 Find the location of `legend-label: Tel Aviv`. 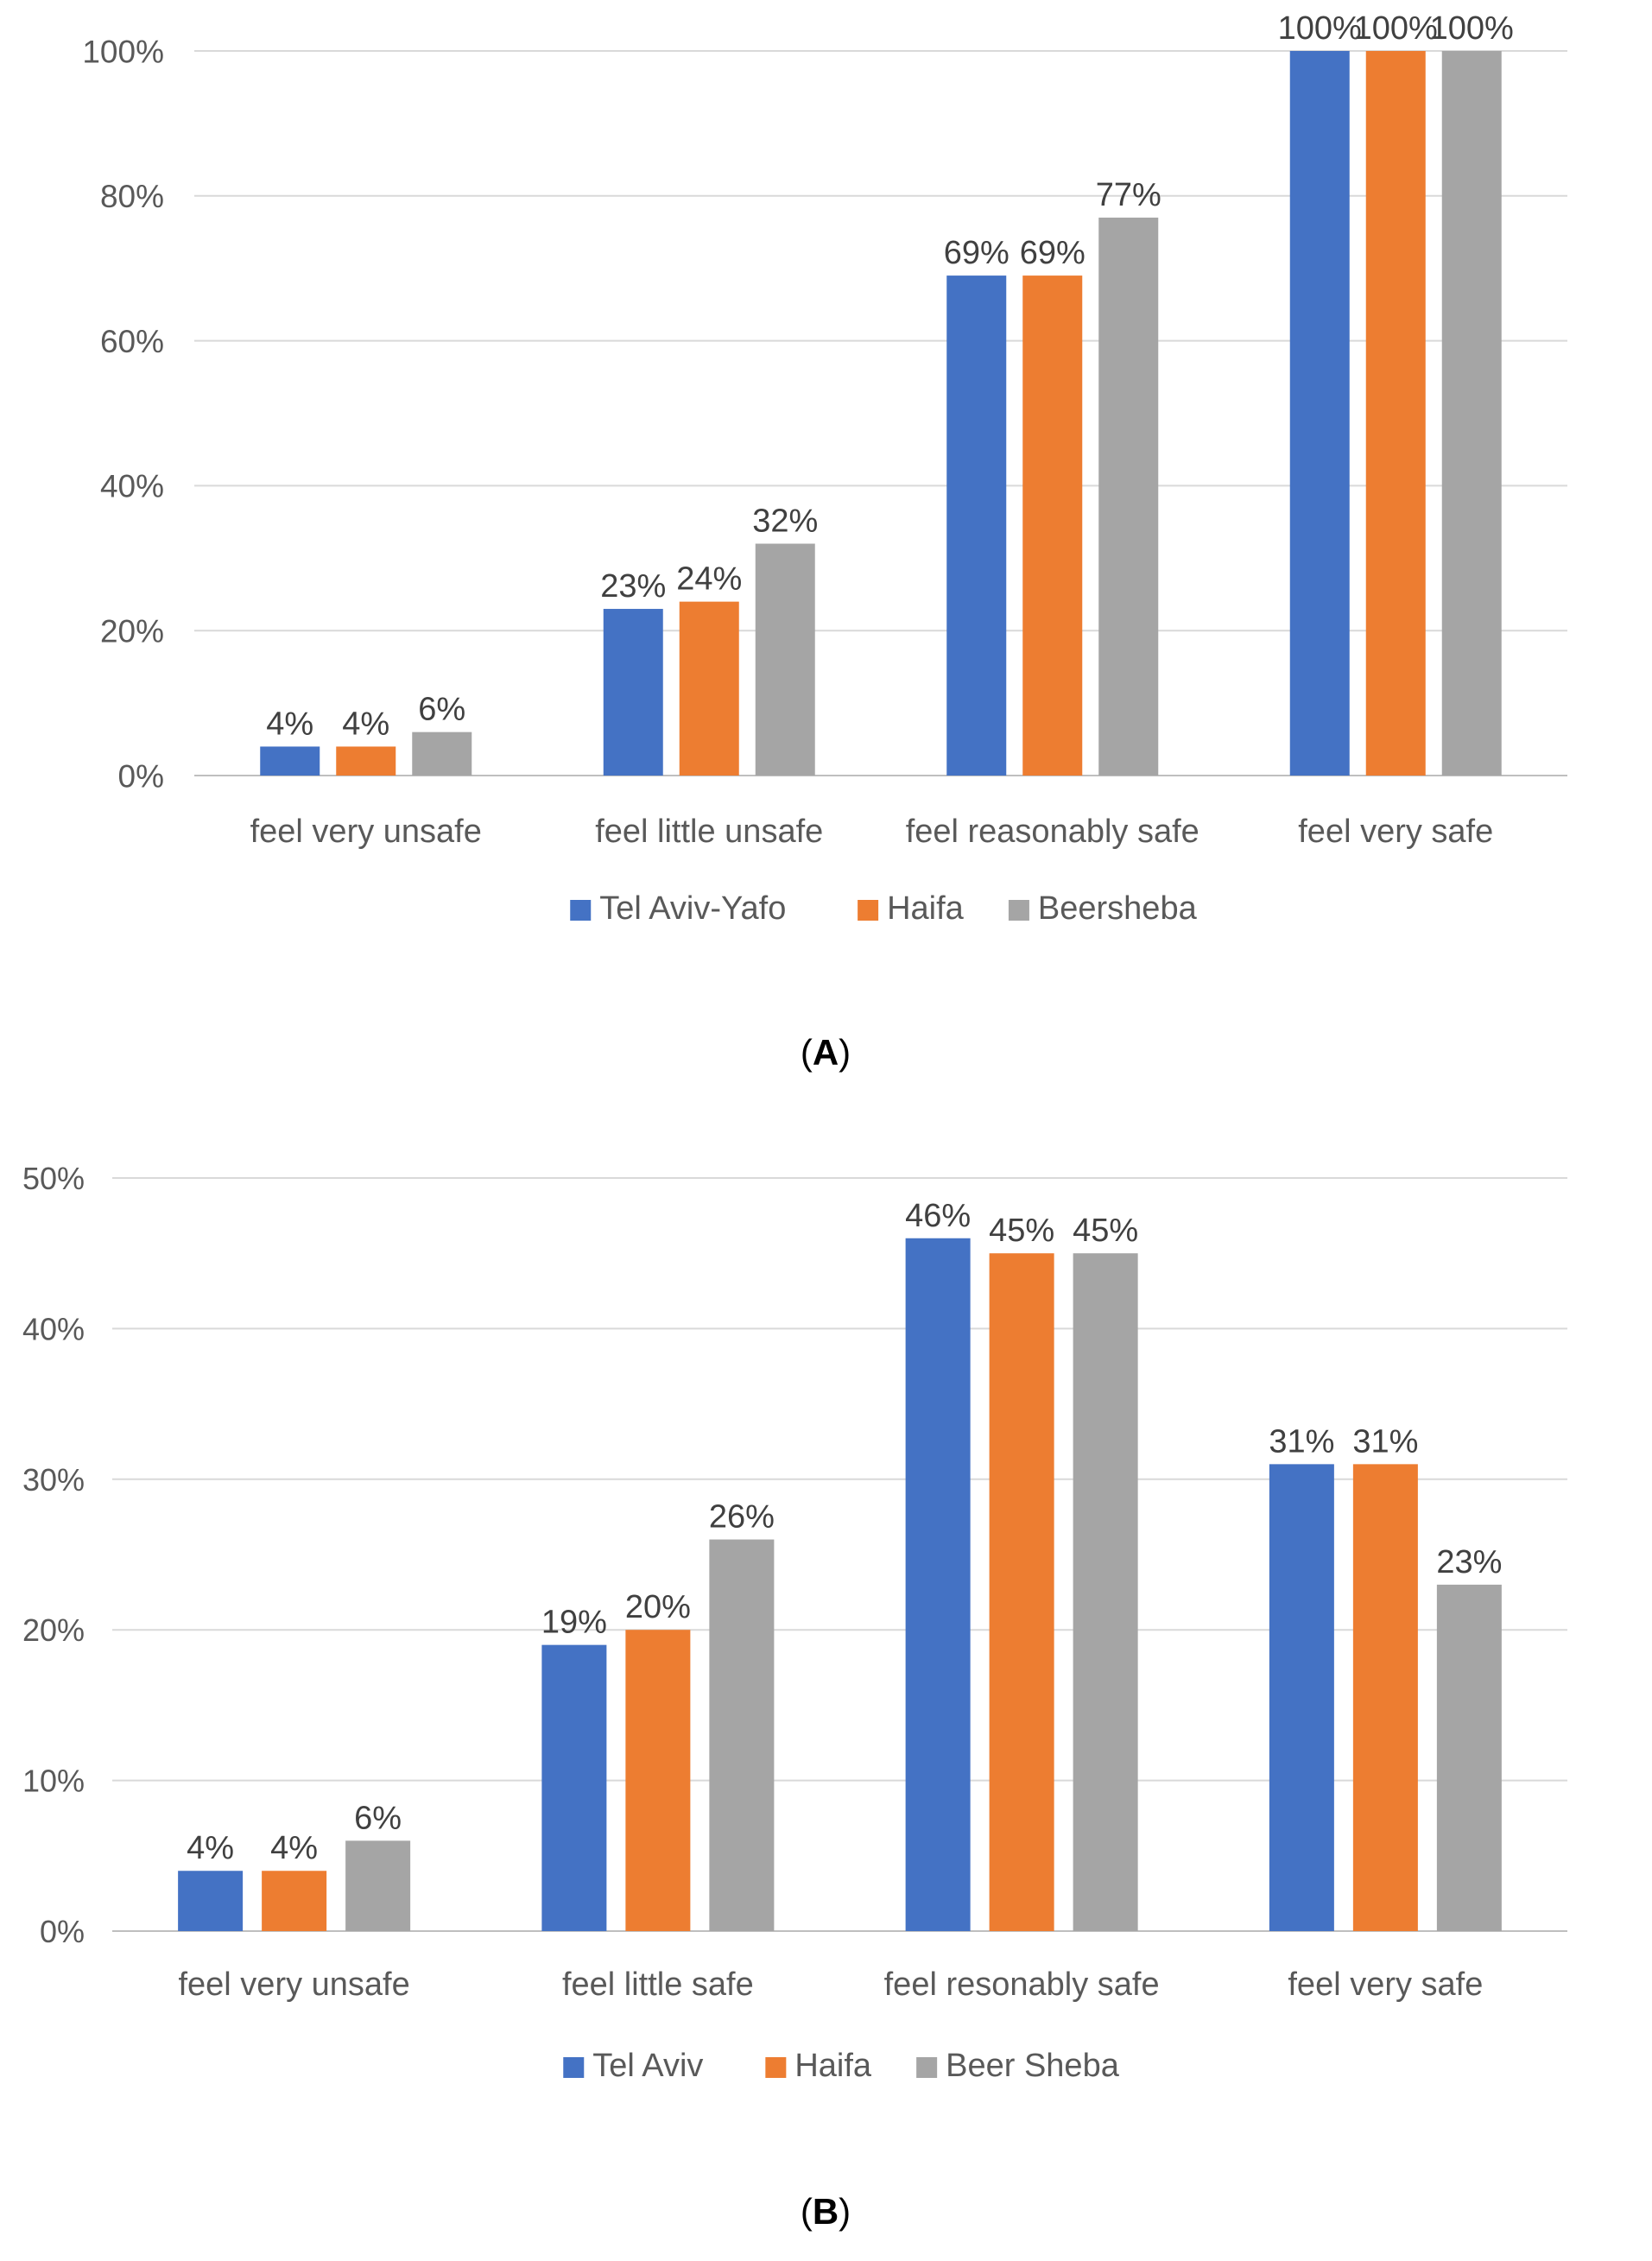

legend-label: Tel Aviv is located at coordinates (647, 2066).